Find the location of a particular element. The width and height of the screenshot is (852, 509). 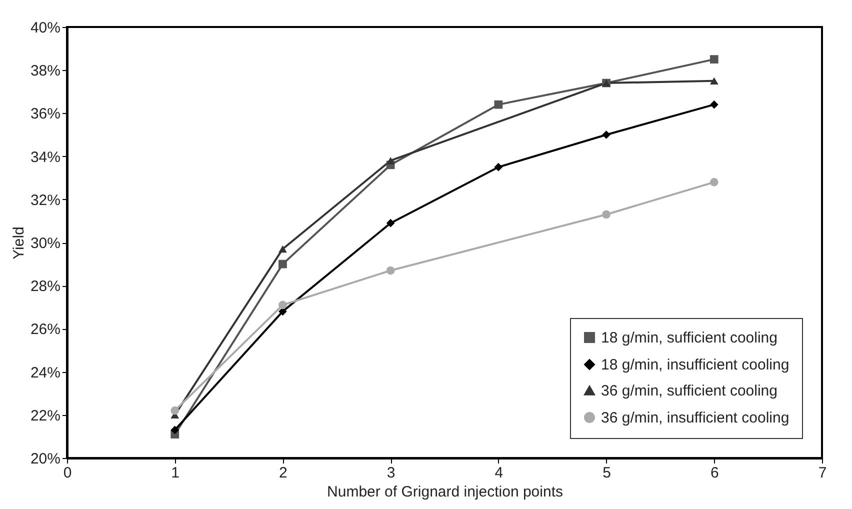

x-tick-label: 6 is located at coordinates (714, 473).